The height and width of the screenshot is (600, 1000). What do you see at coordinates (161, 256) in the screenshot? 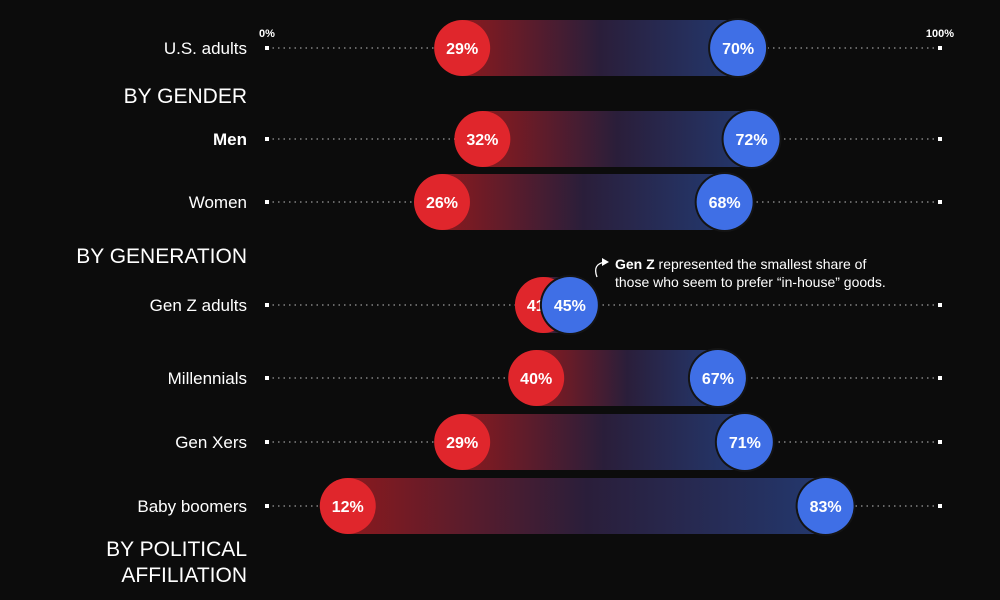
I see `section-heading: BY GENERATION` at bounding box center [161, 256].